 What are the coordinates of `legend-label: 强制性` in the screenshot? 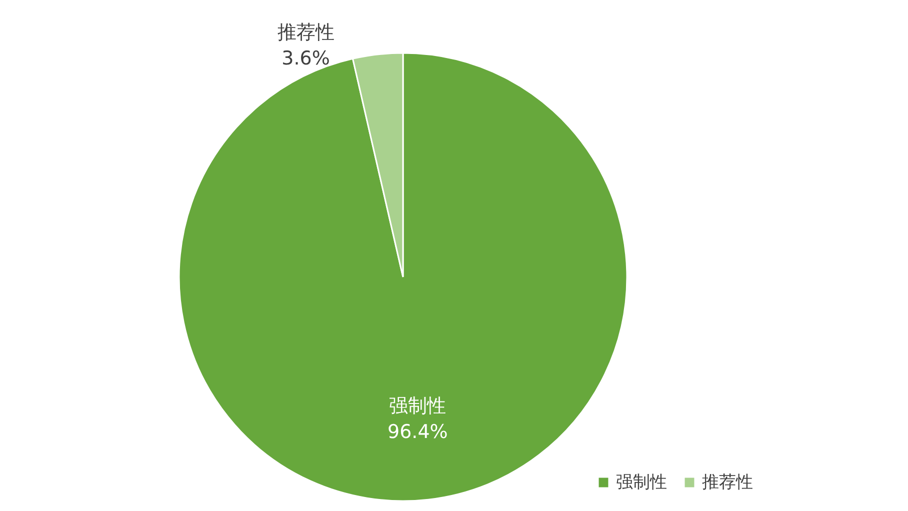 It's located at (641, 482).